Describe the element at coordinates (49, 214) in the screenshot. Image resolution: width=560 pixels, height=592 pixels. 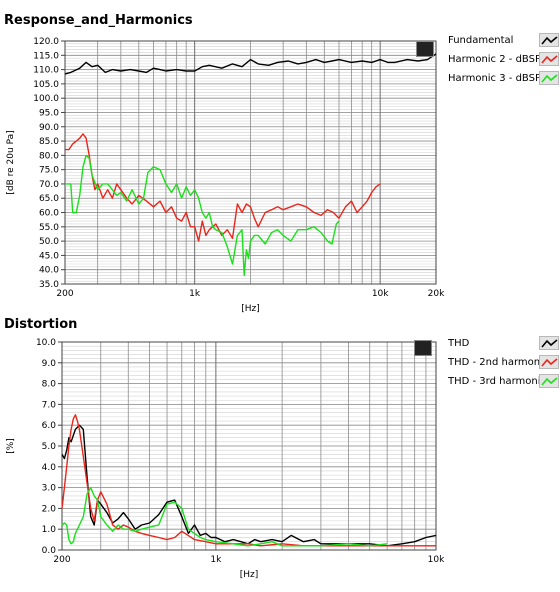
I see `y-tick-label: 60.0` at that location.